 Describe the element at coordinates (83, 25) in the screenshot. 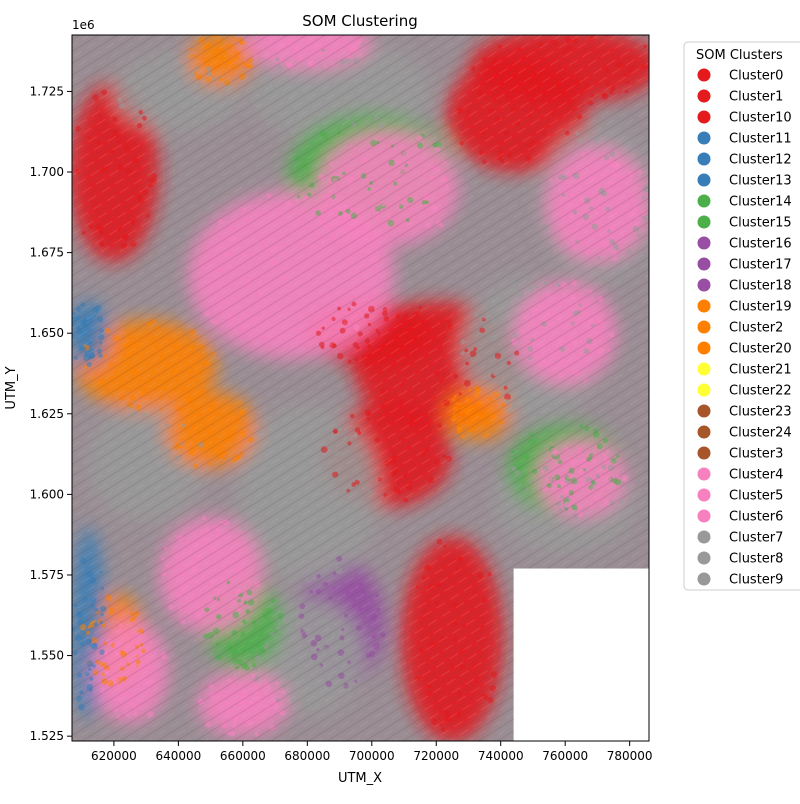

I see `y-axis-offset-label: 1e6` at that location.